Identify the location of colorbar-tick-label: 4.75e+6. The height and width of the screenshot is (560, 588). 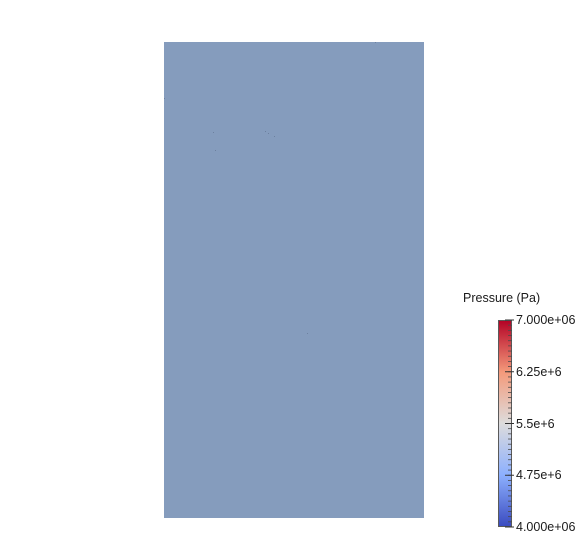
(539, 475).